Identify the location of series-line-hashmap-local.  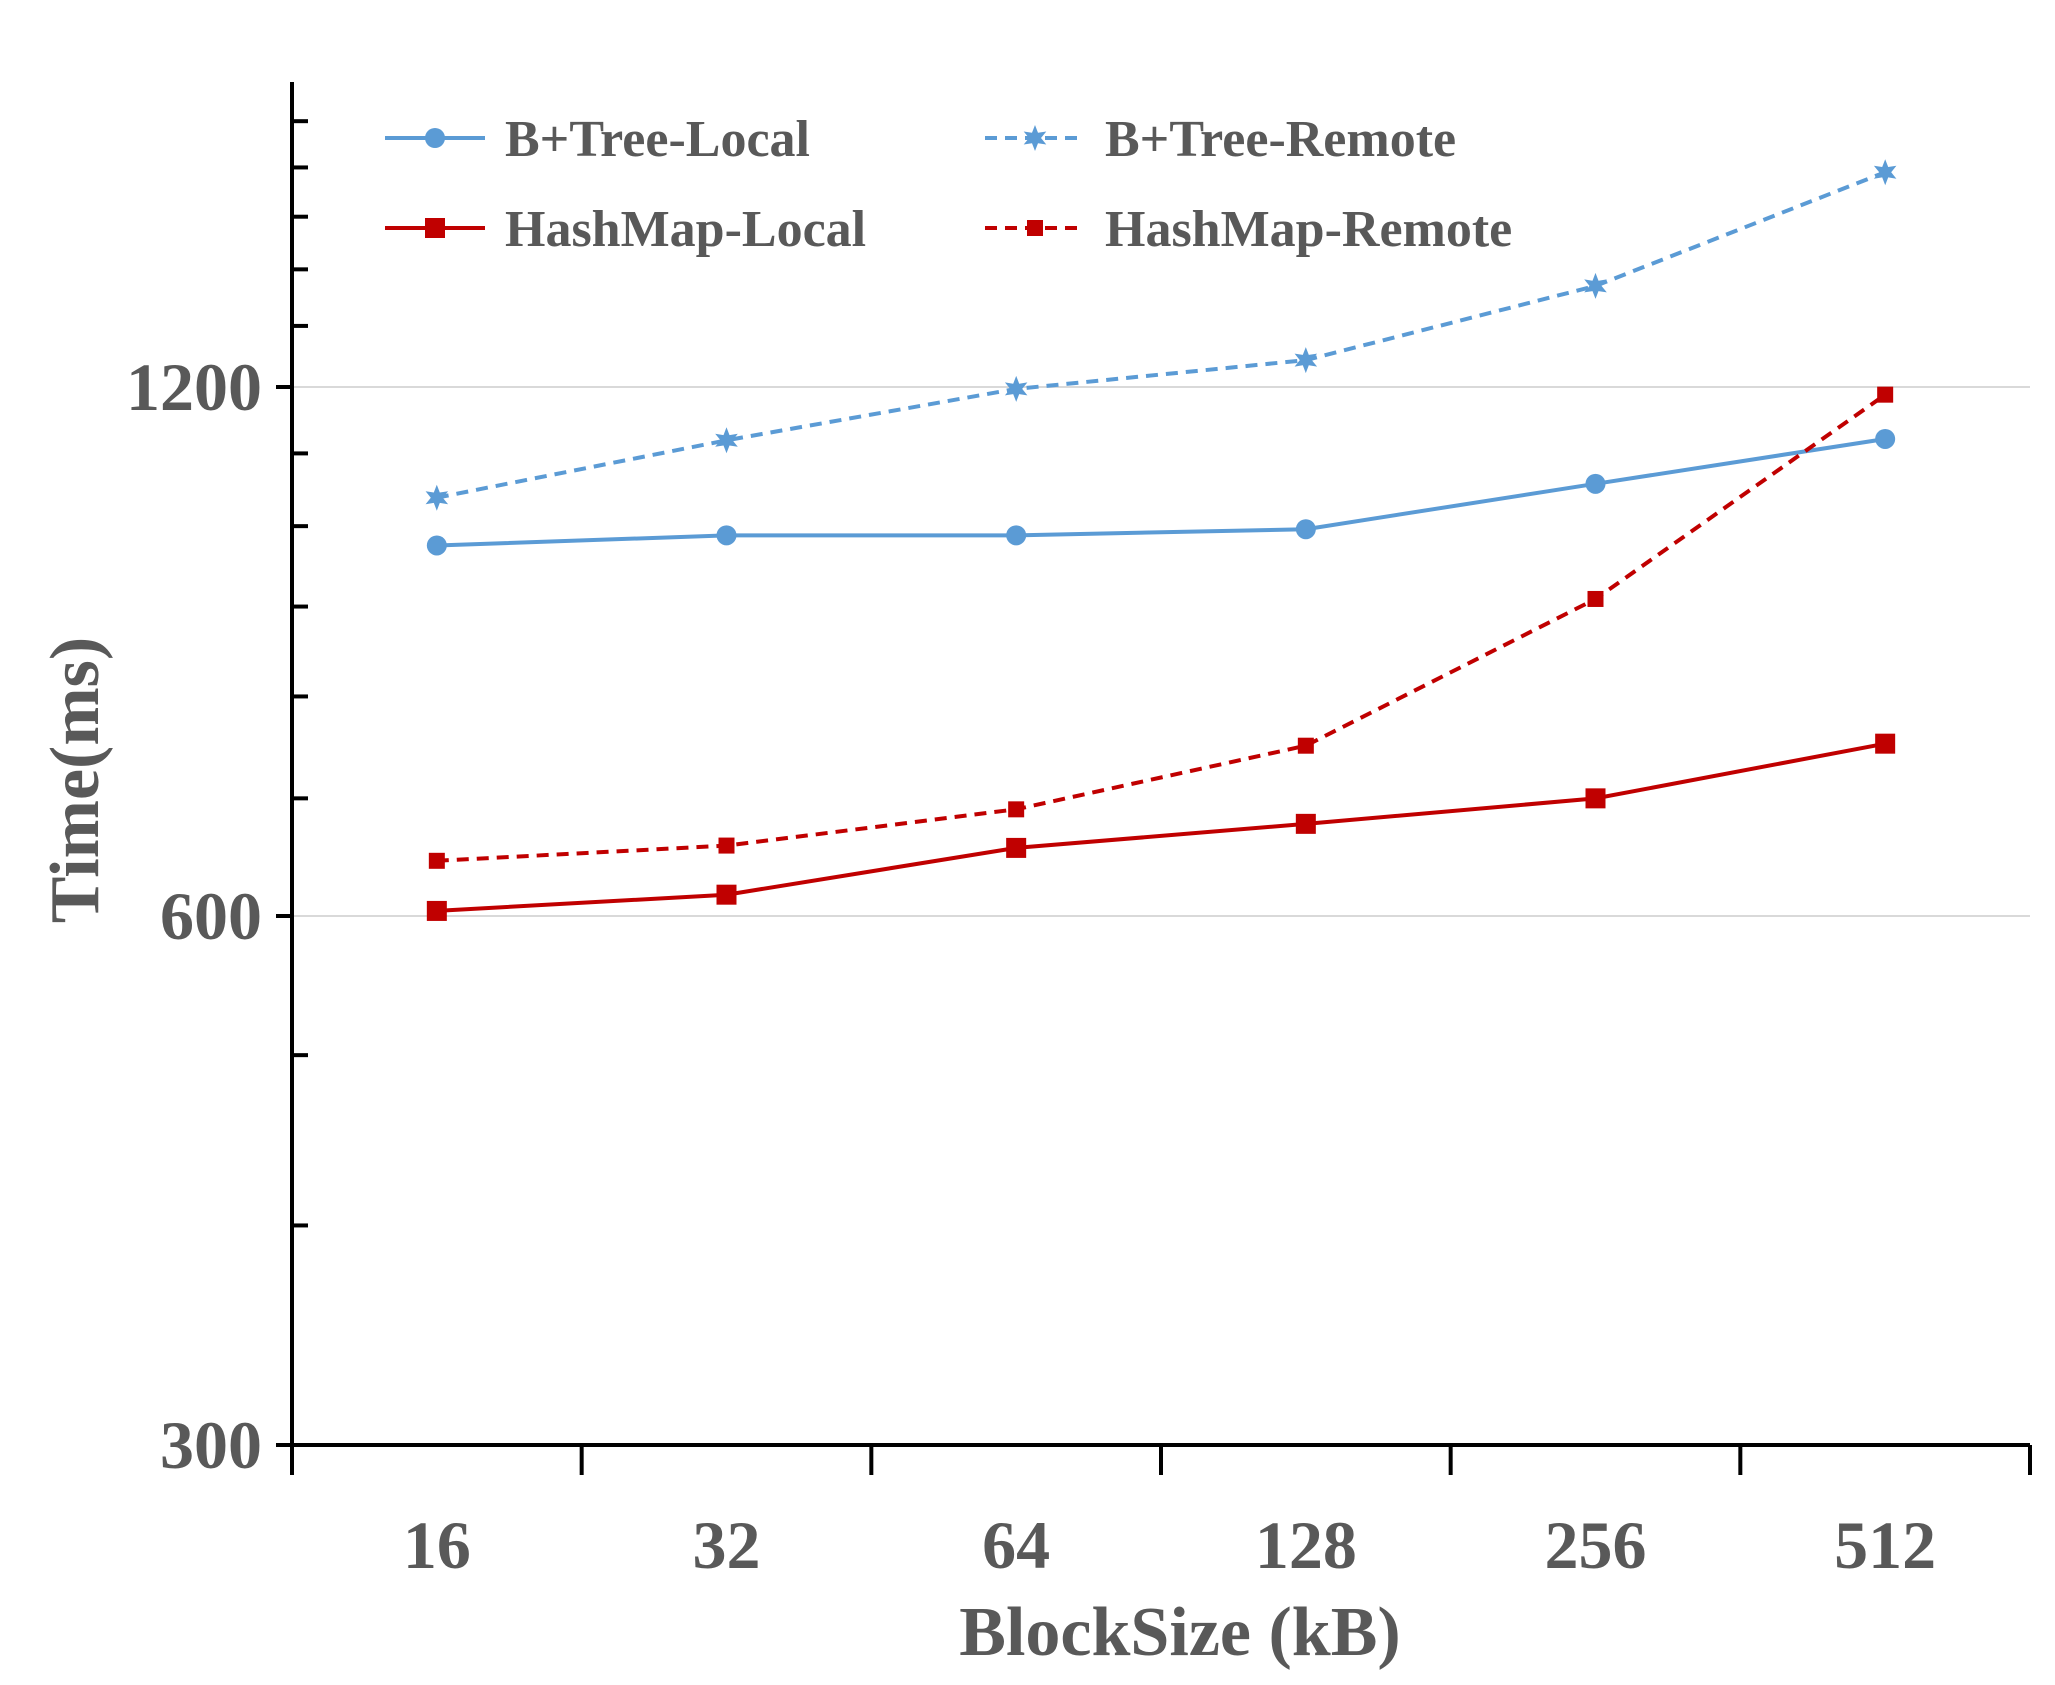
(1161, 827).